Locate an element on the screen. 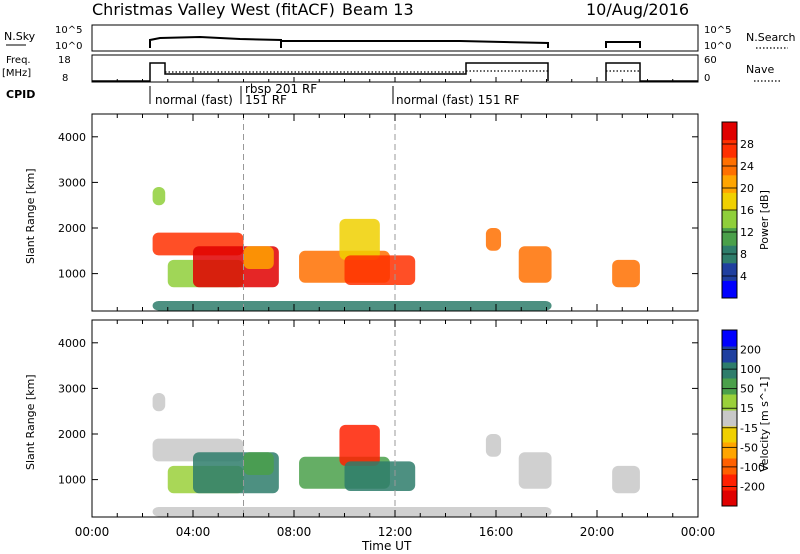  power-colorbar-tick-label: 28 is located at coordinates (747, 144).